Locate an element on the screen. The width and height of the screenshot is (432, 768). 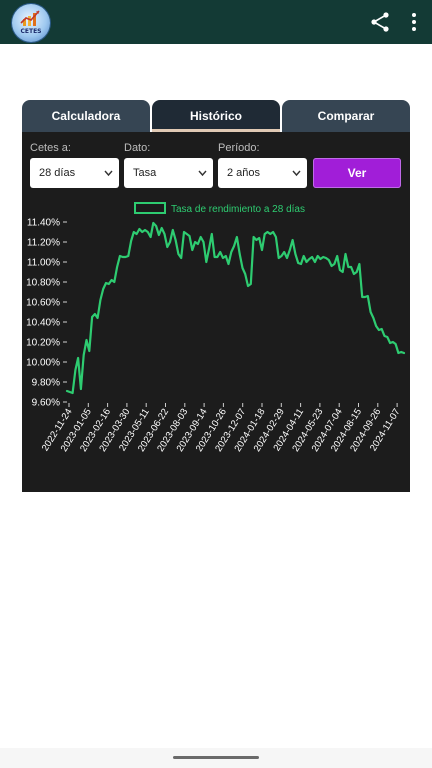
legend-label: Tasa de rendimiento a 28 días is located at coordinates (238, 209).